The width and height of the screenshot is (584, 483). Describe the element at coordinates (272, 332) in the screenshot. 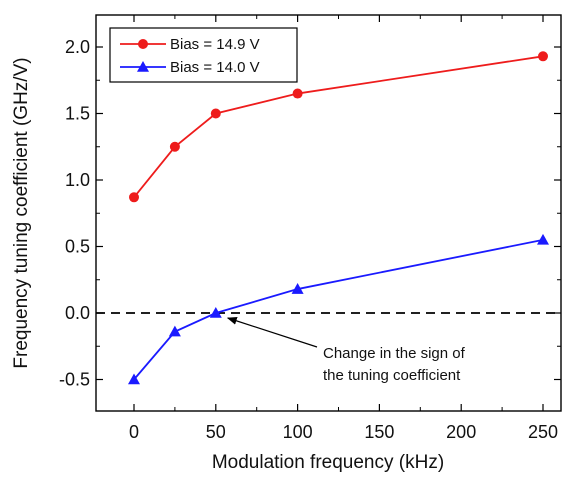

I see `annotation-arrow` at that location.